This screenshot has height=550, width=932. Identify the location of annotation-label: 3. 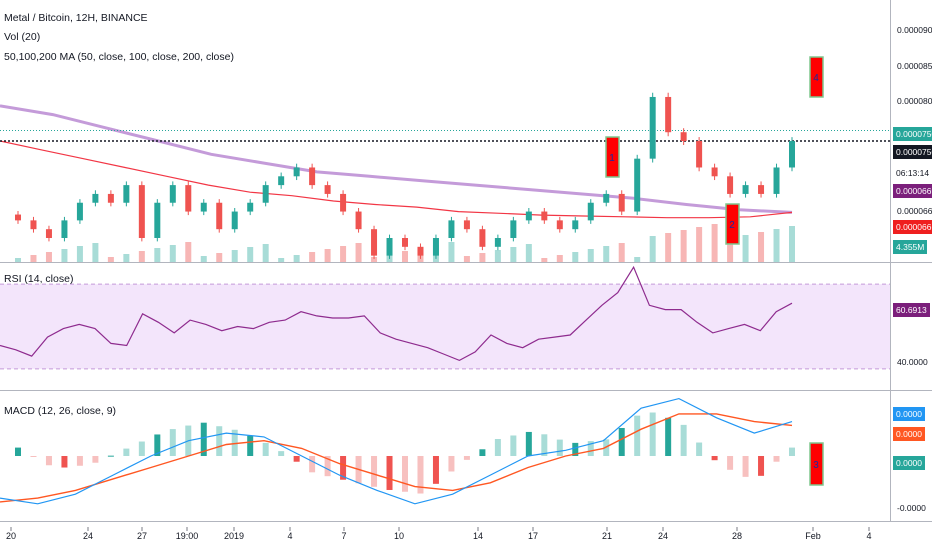
(816, 465).